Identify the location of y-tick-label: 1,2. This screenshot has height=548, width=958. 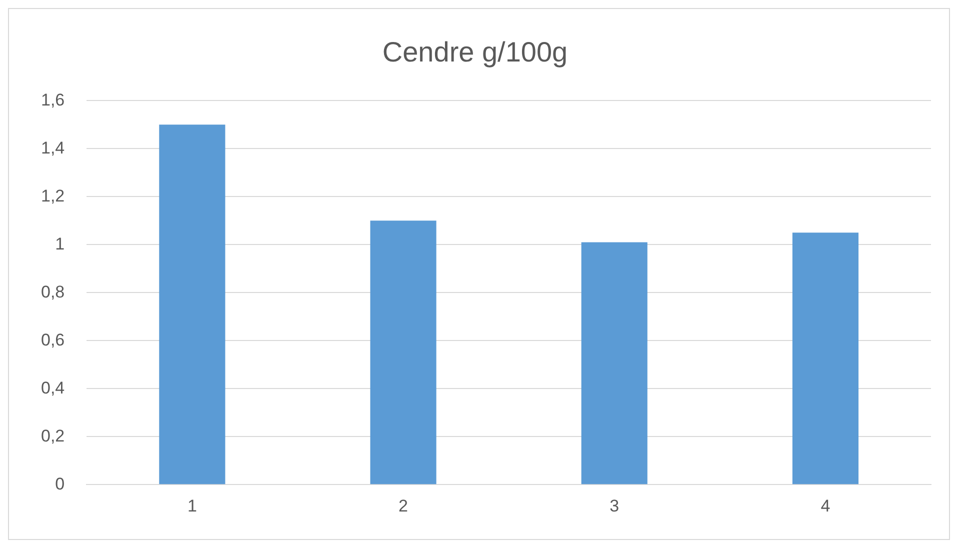
(52, 196).